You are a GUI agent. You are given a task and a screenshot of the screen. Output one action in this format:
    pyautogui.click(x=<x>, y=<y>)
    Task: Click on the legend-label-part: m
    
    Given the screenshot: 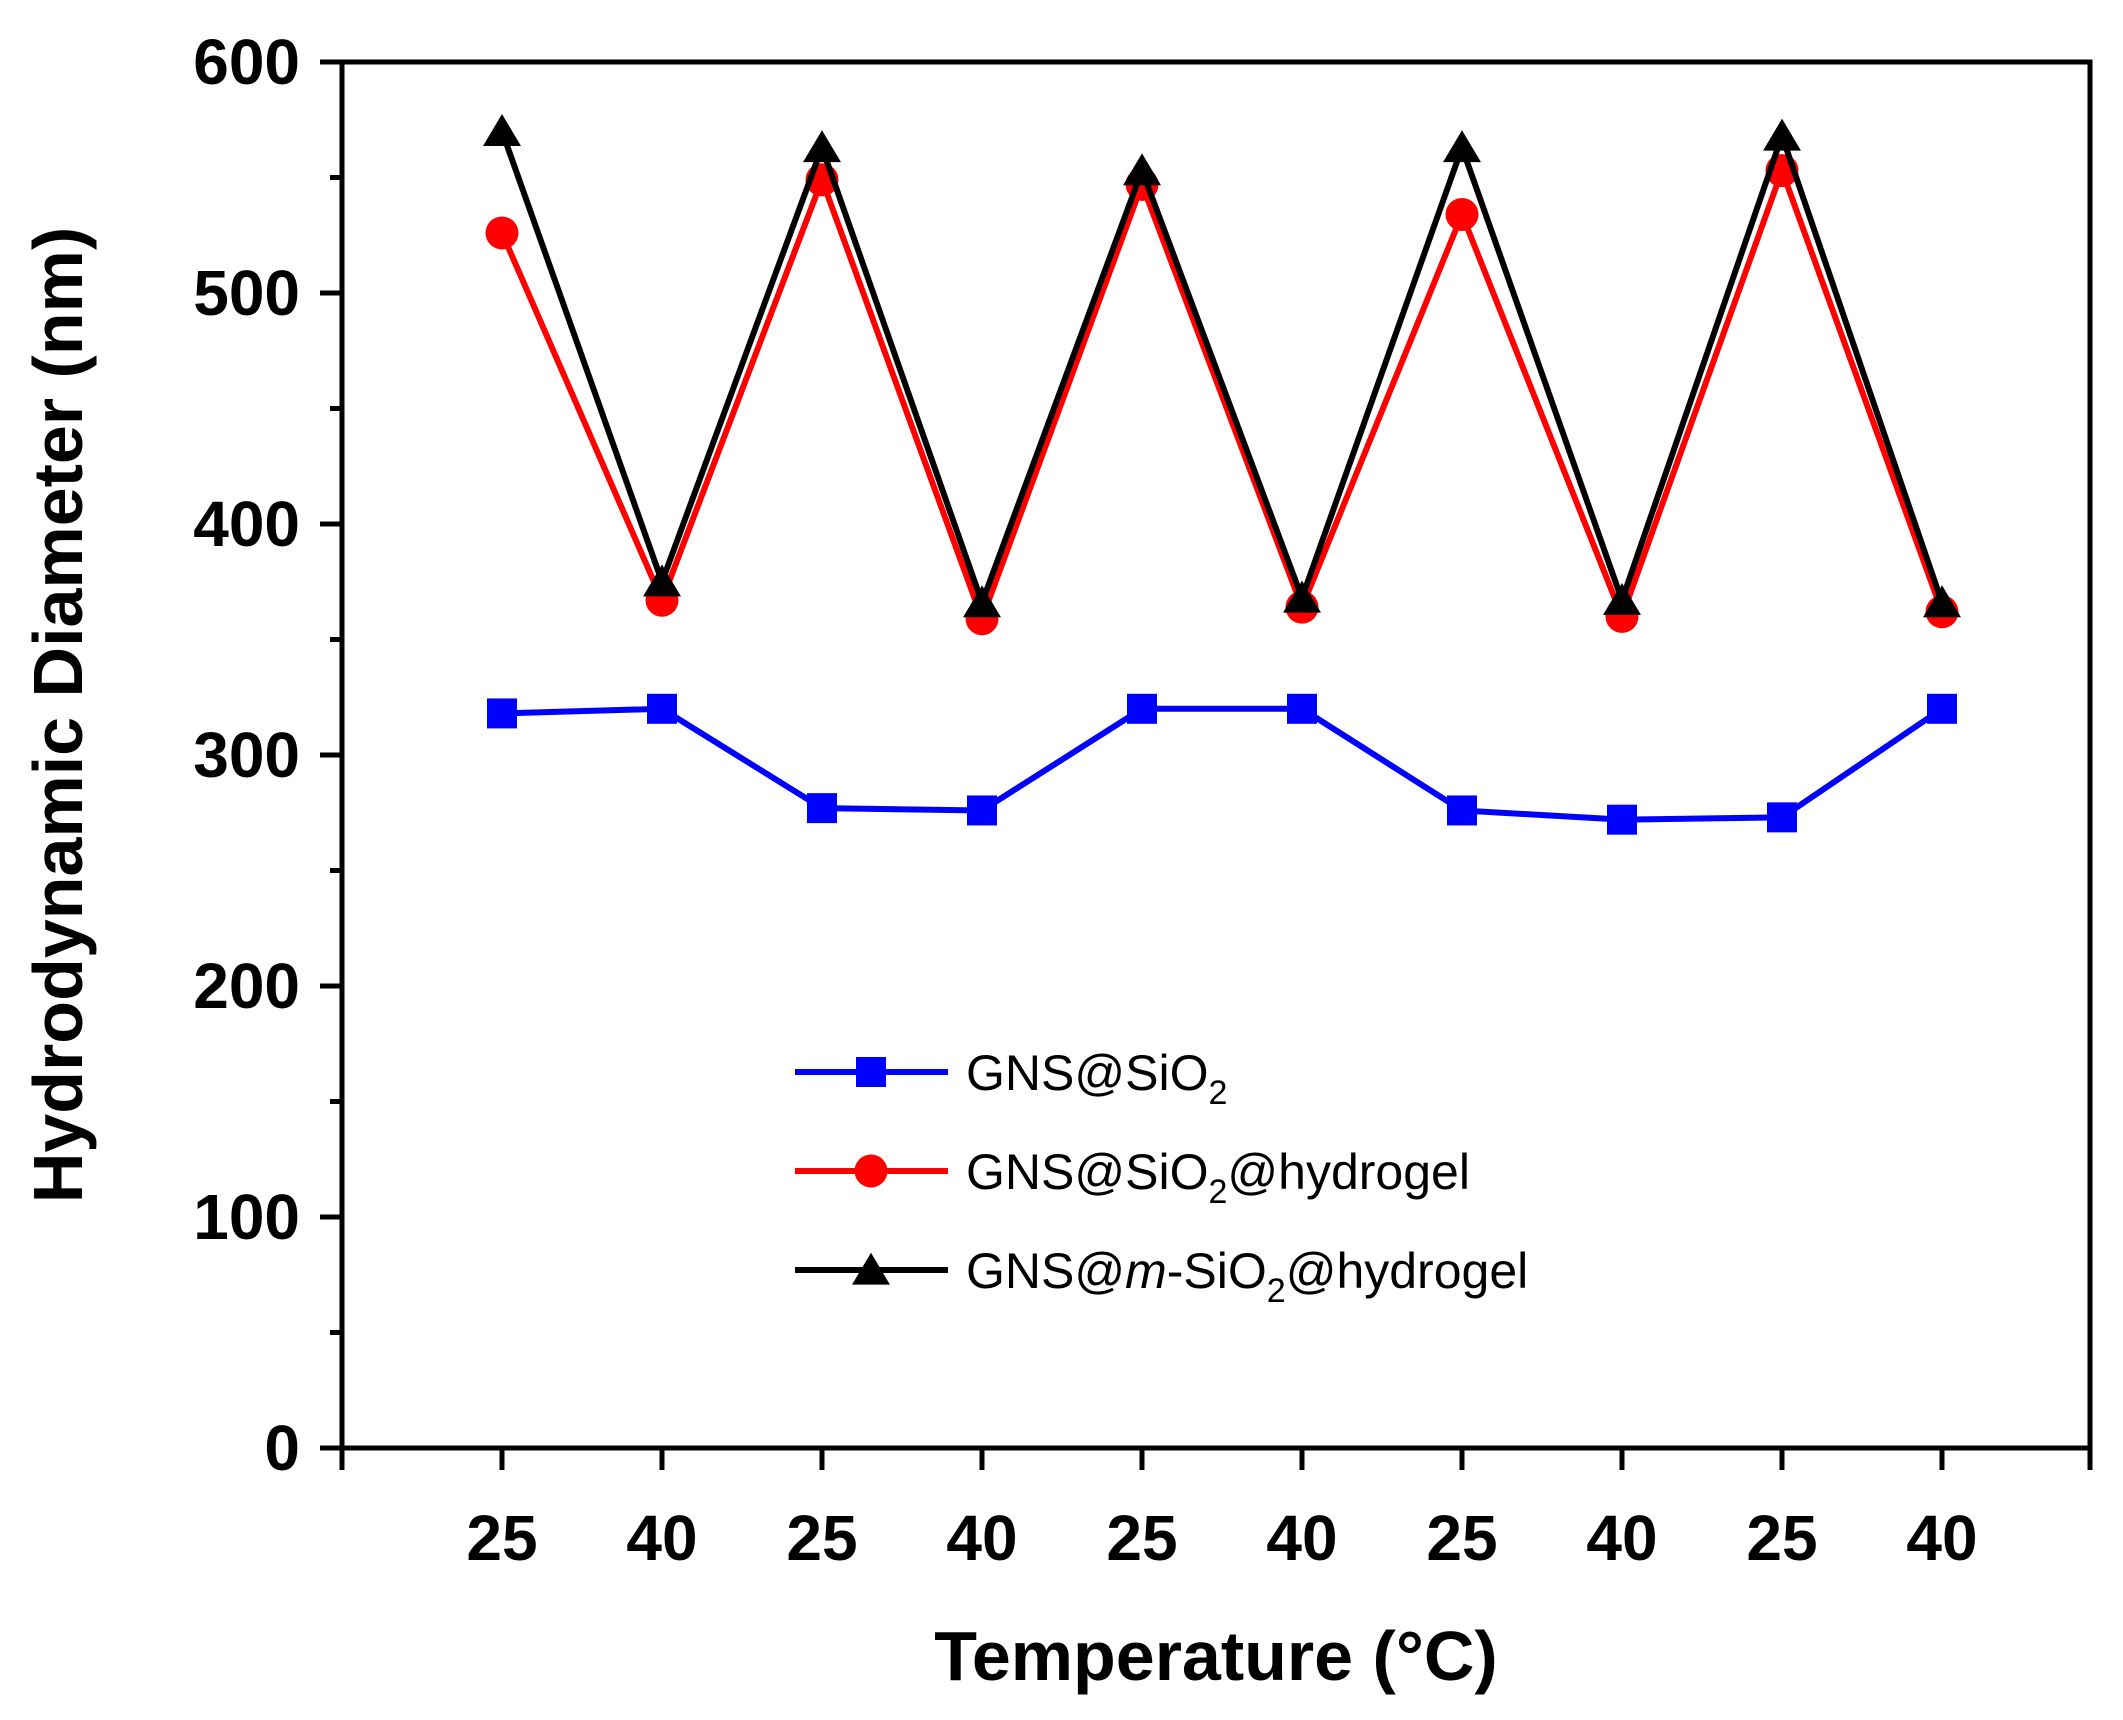 What is the action you would take?
    pyautogui.click(x=1146, y=1271)
    